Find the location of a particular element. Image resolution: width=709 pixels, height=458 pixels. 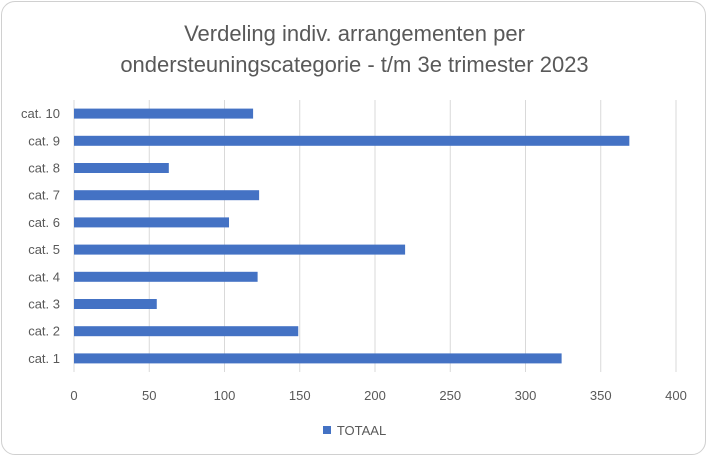

x-tick-label-350: 350 is located at coordinates (601, 395).